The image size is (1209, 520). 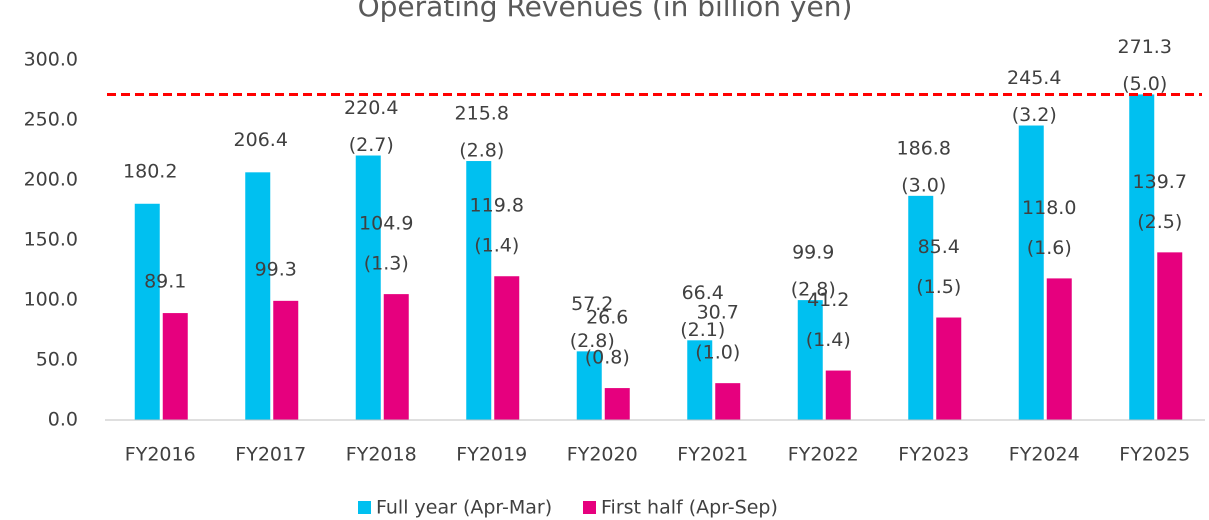 I want to click on data-label: 41.2, so click(x=828, y=300).